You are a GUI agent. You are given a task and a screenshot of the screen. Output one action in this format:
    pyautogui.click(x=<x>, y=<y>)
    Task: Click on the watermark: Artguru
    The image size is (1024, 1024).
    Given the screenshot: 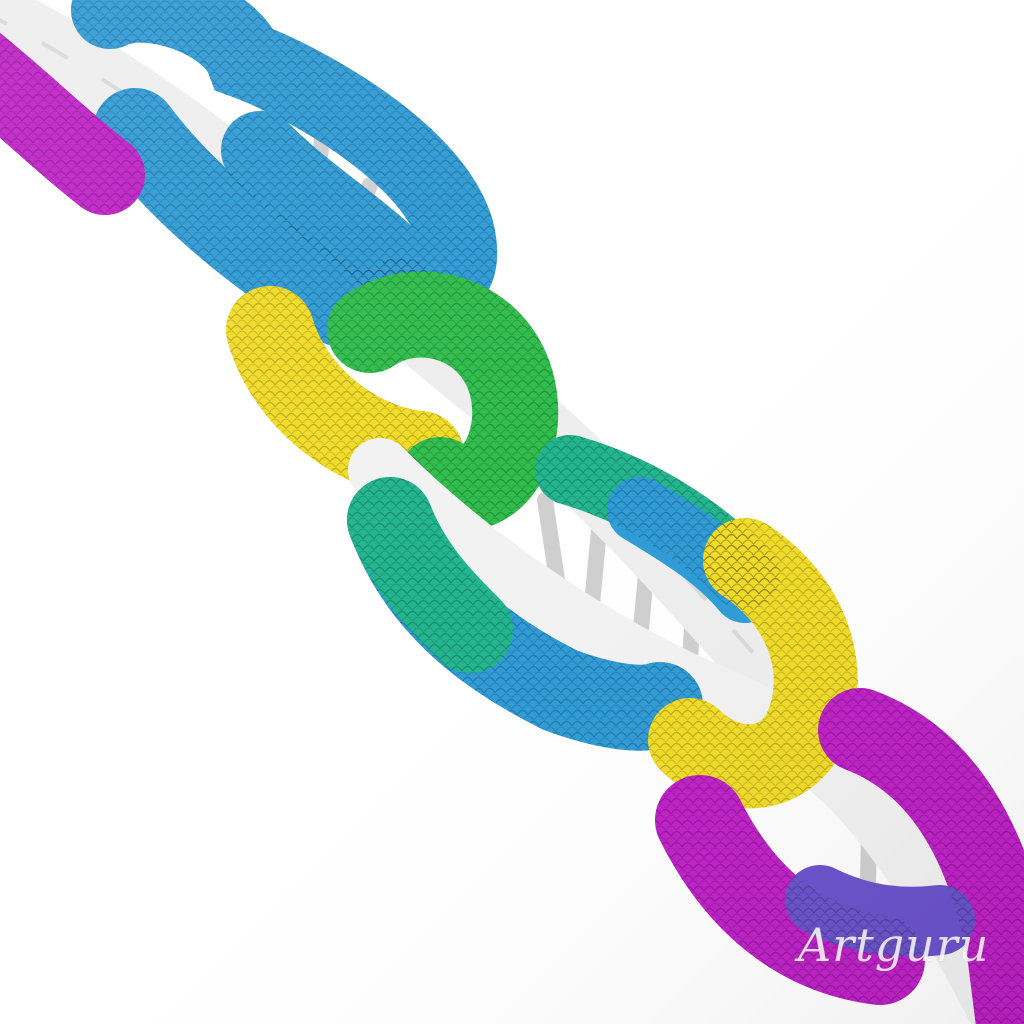 What is the action you would take?
    pyautogui.click(x=894, y=945)
    